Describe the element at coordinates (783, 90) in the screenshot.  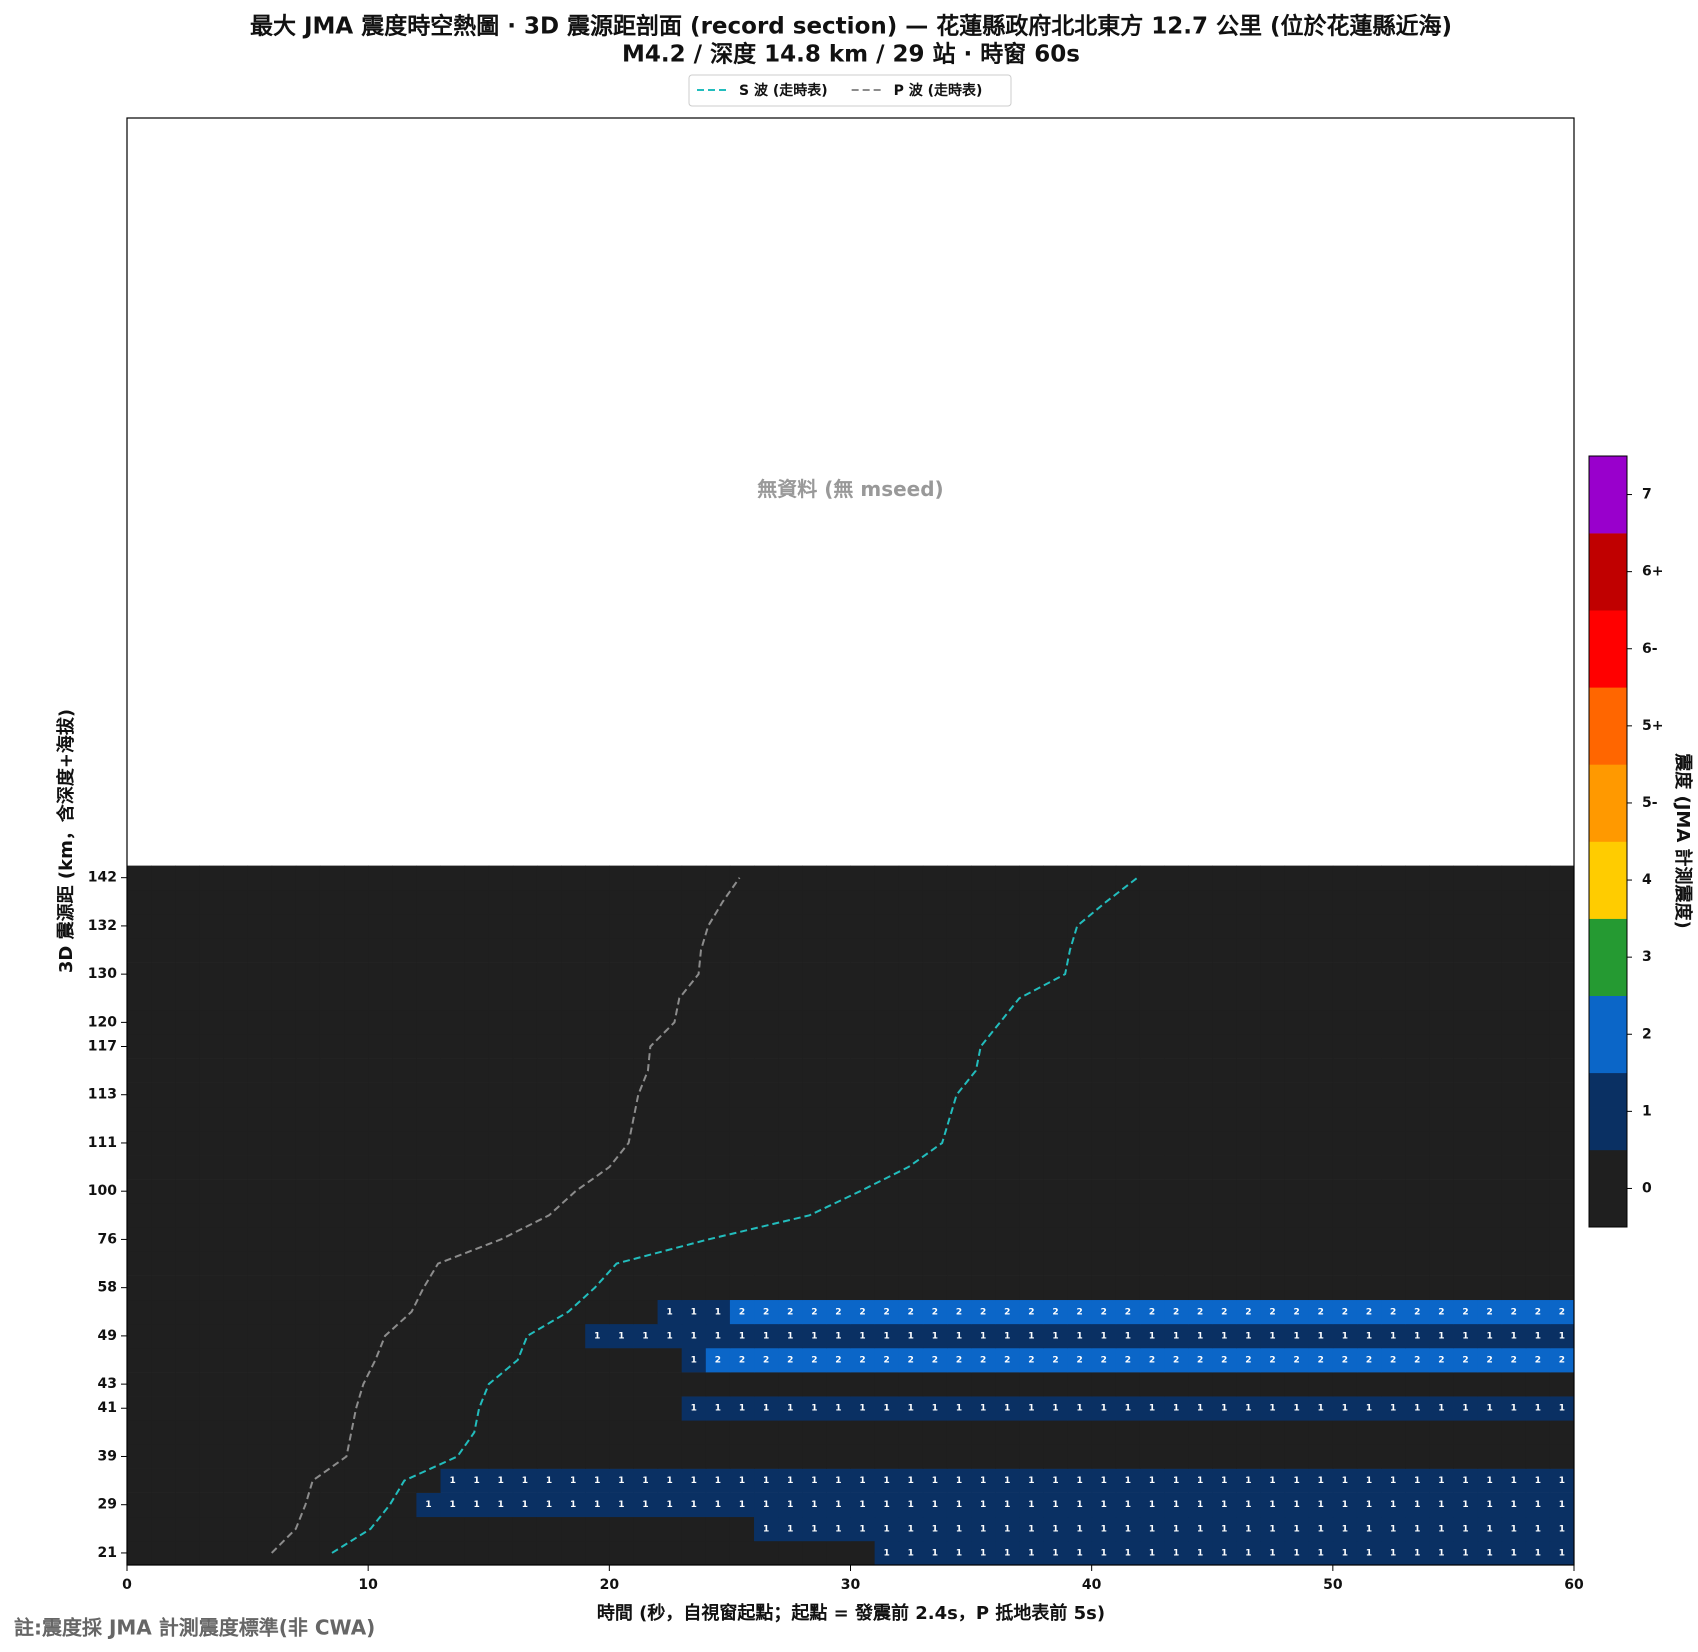
I see `legend-label: S 波 (走時表)` at that location.